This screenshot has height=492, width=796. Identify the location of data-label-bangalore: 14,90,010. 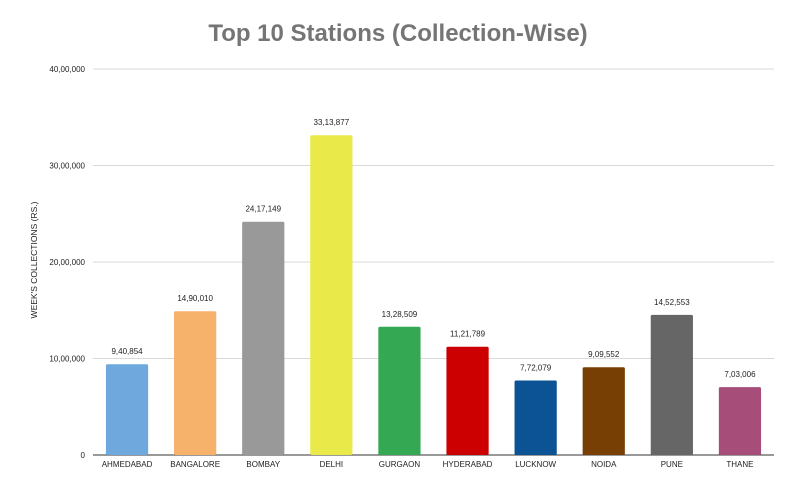
(195, 298).